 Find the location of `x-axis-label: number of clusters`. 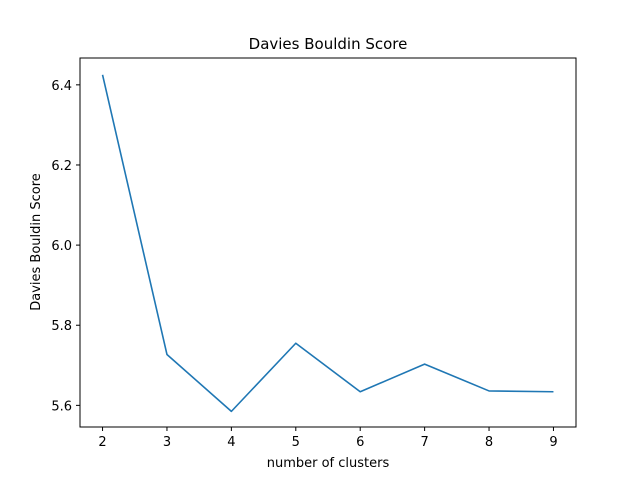

x-axis-label: number of clusters is located at coordinates (328, 463).